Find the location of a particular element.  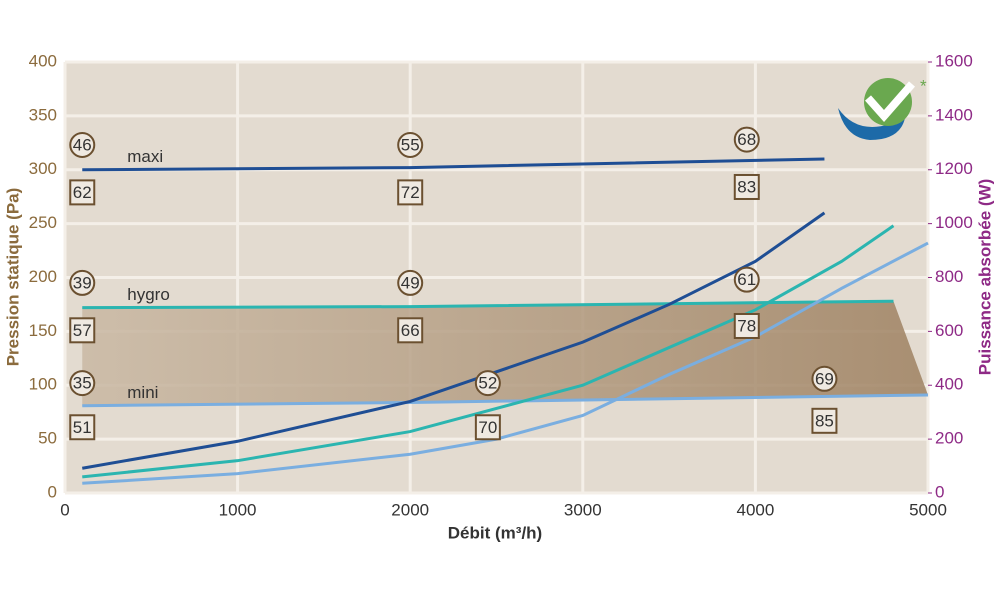

y-tick-label: 250 is located at coordinates (43, 222).